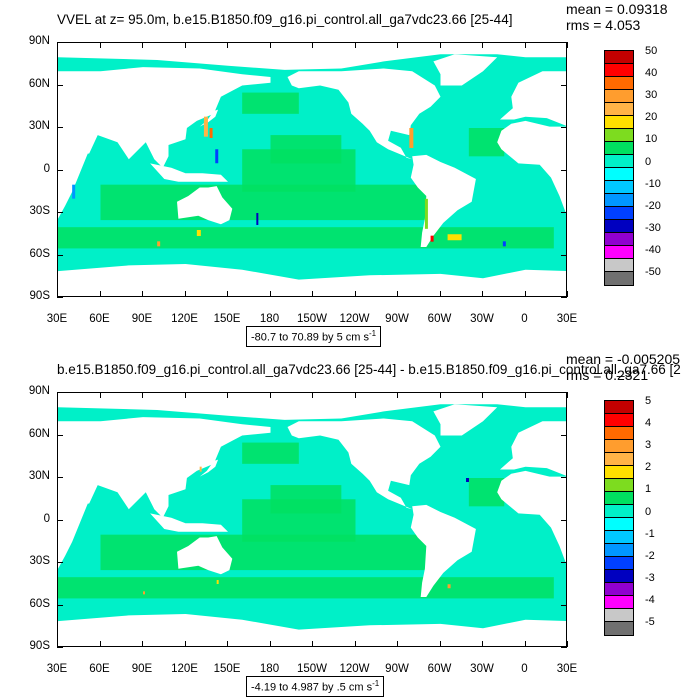 This screenshot has width=700, height=700. What do you see at coordinates (57, 319) in the screenshot?
I see `longitude-tick-label: 30E` at bounding box center [57, 319].